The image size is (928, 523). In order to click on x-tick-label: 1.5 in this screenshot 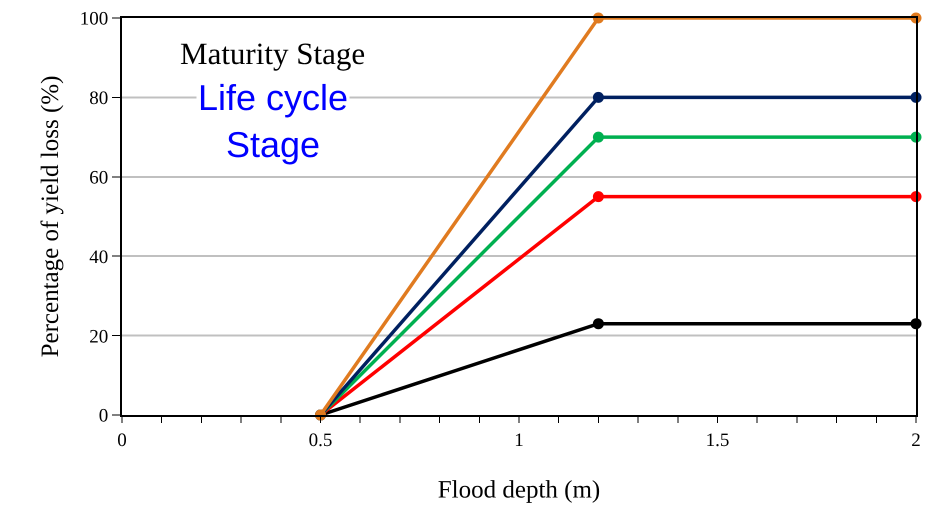, I will do `click(718, 440)`.